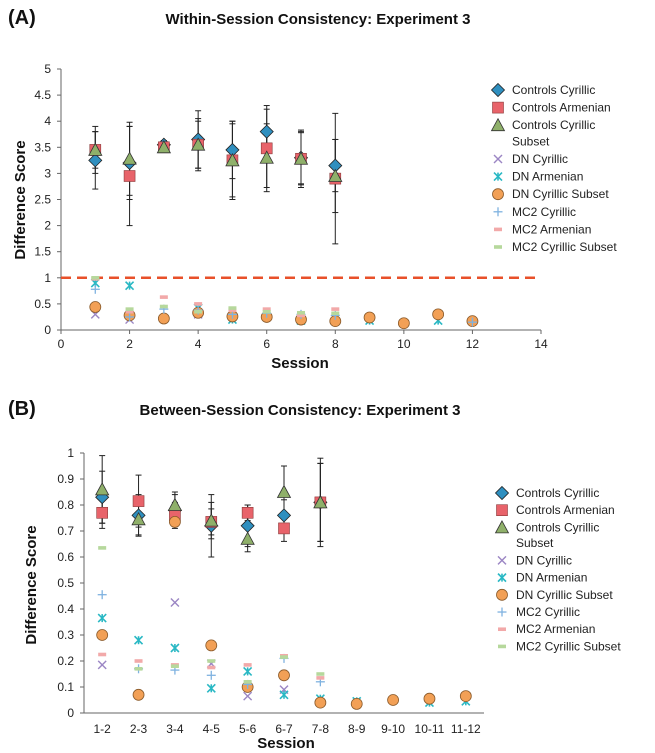  Describe the element at coordinates (560, 194) in the screenshot. I see `panel-a-legend-label: DN Cyrillic Subset` at that location.